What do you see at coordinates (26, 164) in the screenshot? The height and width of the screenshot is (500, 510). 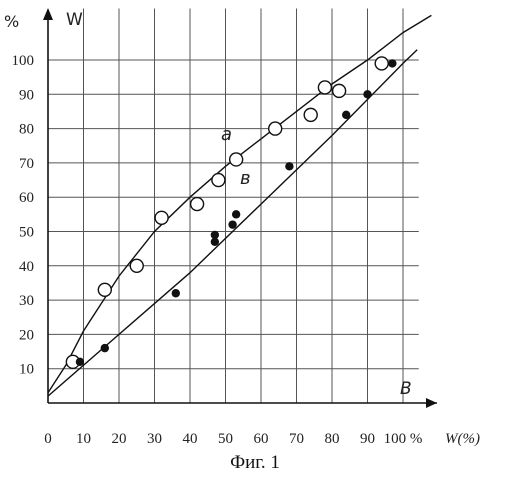 I see `y-tick-label: 70` at bounding box center [26, 164].